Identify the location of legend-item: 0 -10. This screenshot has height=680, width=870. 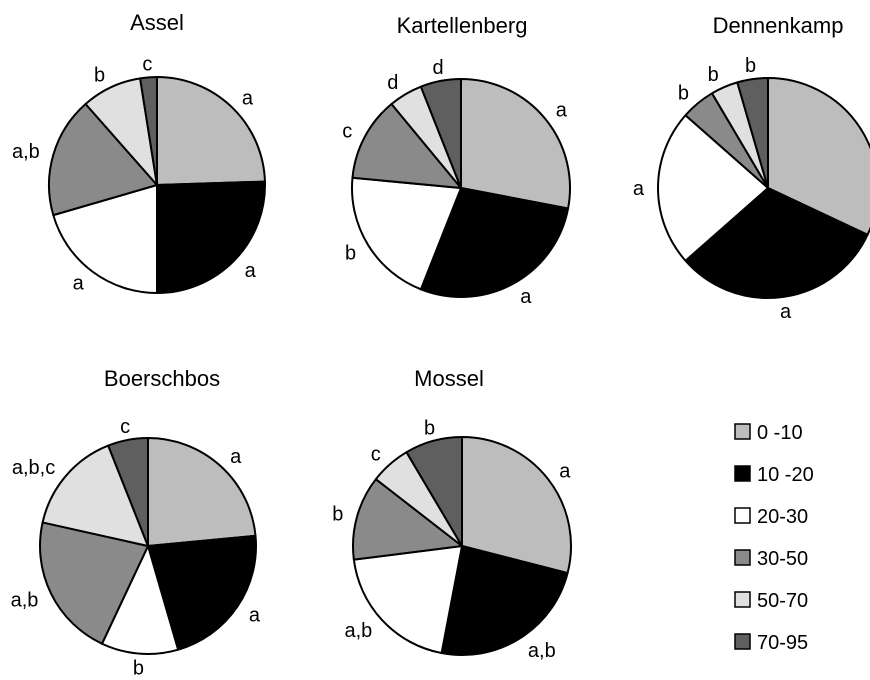
(768, 433).